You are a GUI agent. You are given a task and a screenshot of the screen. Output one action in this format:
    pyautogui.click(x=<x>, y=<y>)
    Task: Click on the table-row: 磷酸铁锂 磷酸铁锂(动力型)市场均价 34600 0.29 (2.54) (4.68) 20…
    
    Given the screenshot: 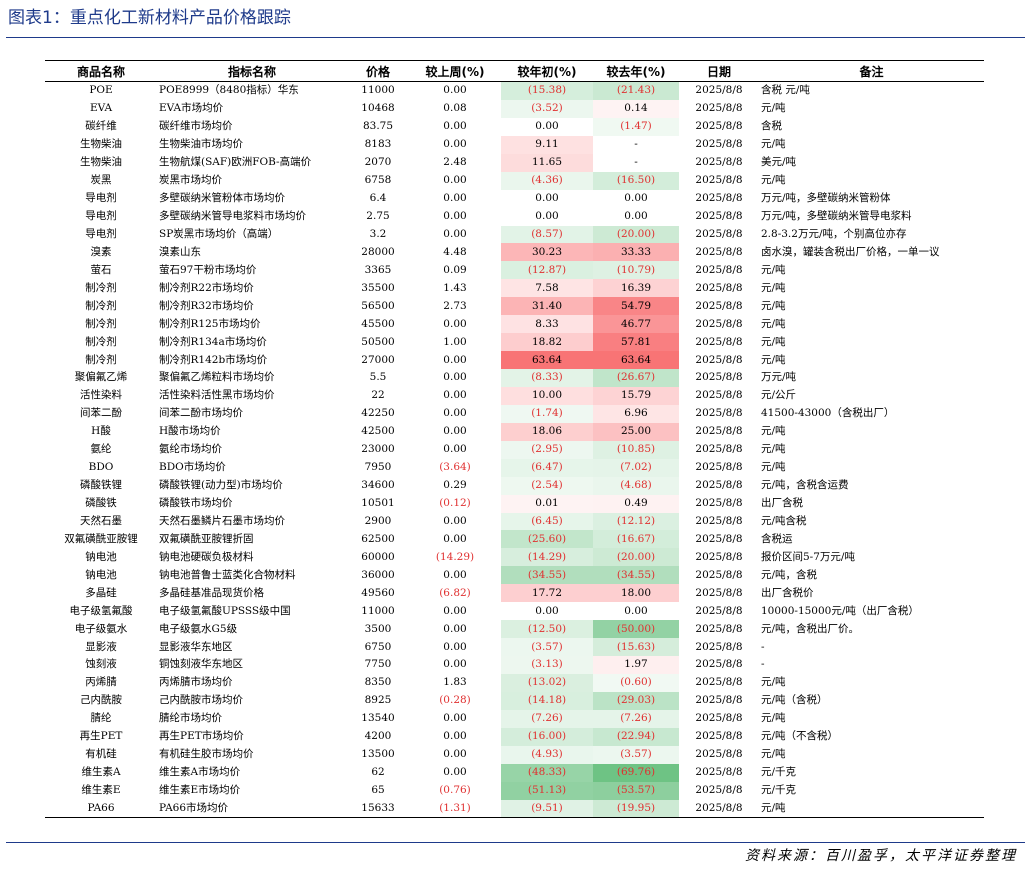 What is the action you would take?
    pyautogui.click(x=514, y=485)
    